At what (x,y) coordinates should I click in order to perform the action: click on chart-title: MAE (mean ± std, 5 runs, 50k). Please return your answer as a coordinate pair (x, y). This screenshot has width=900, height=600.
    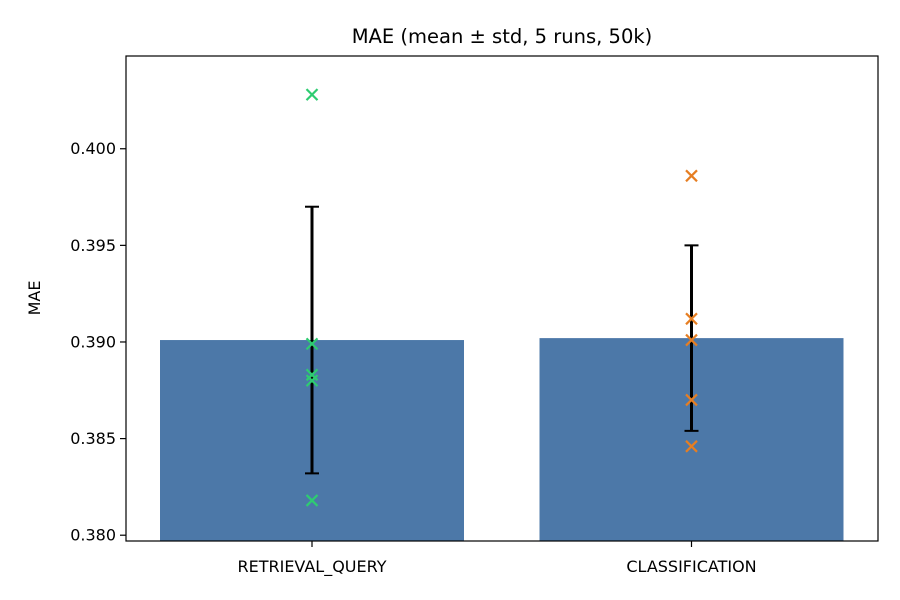
    Looking at the image, I should click on (502, 36).